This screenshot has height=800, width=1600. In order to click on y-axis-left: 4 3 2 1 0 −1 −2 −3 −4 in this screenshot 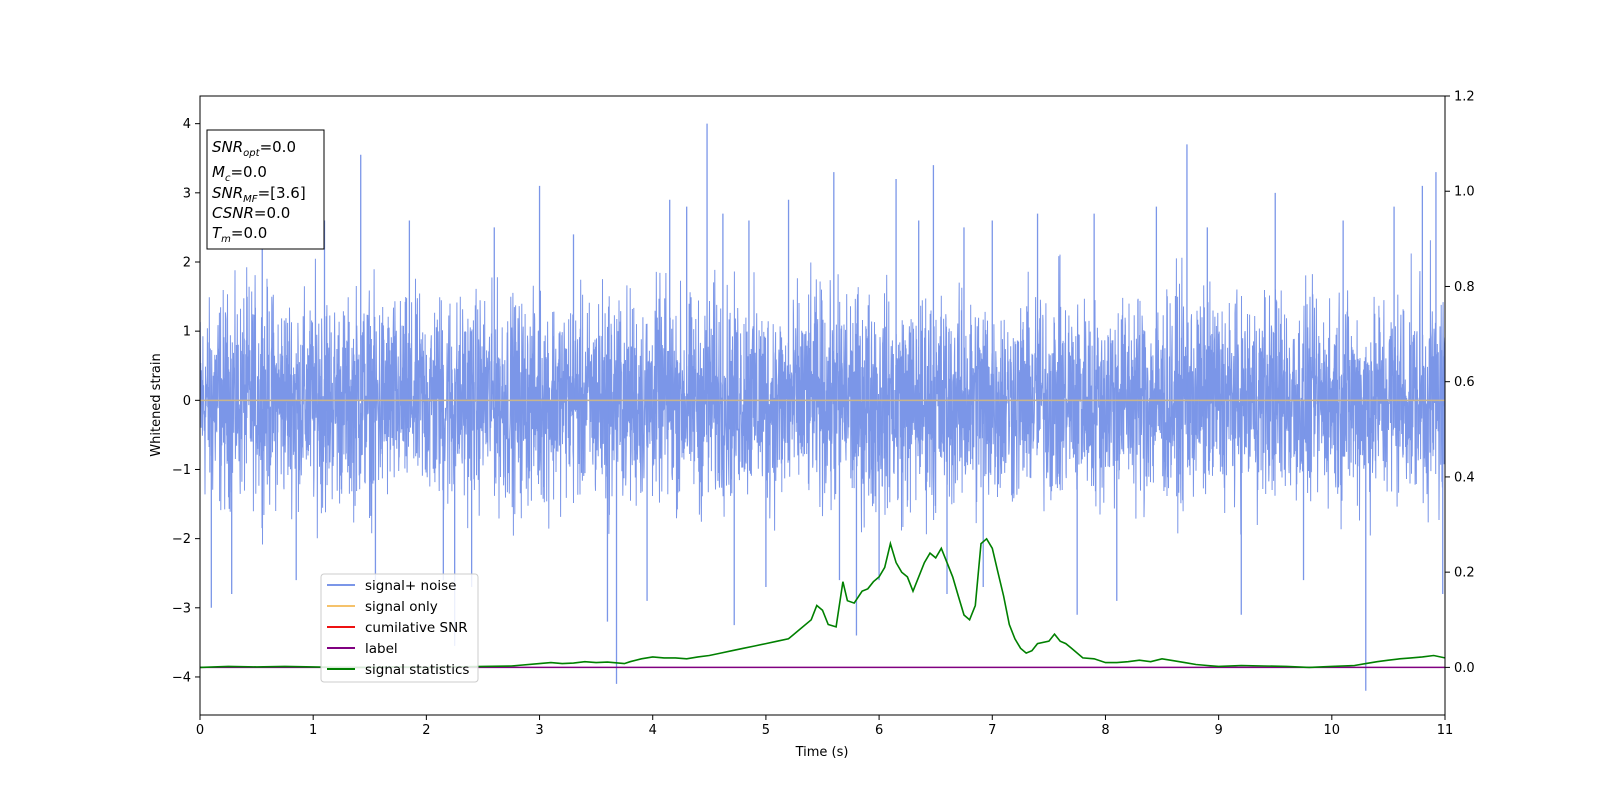, I will do `click(186, 401)`.